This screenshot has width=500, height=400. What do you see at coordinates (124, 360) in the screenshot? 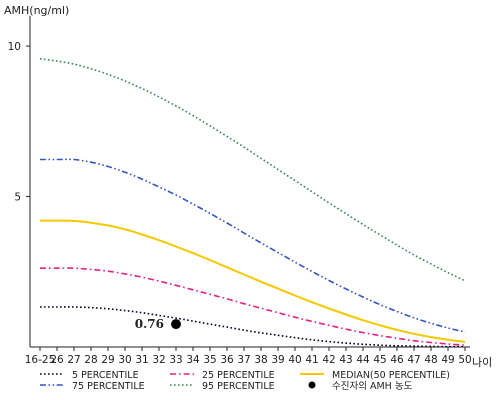
I see `x-tick-label: 30` at bounding box center [124, 360].